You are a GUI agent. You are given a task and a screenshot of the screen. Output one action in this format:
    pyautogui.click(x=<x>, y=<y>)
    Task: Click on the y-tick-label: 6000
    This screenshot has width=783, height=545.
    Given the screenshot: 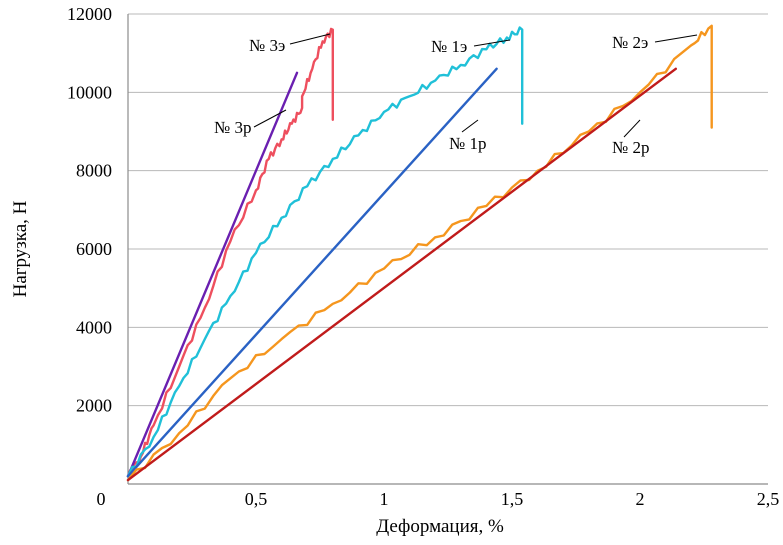 What is the action you would take?
    pyautogui.click(x=94, y=249)
    